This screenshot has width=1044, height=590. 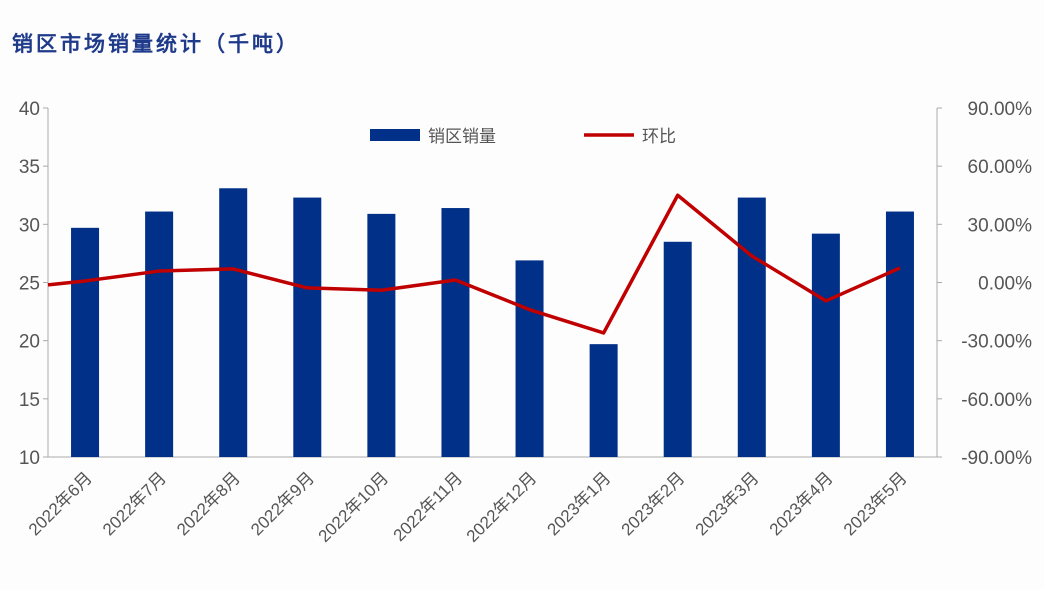 I want to click on x-tick-label: 2022年11月, so click(x=428, y=506).